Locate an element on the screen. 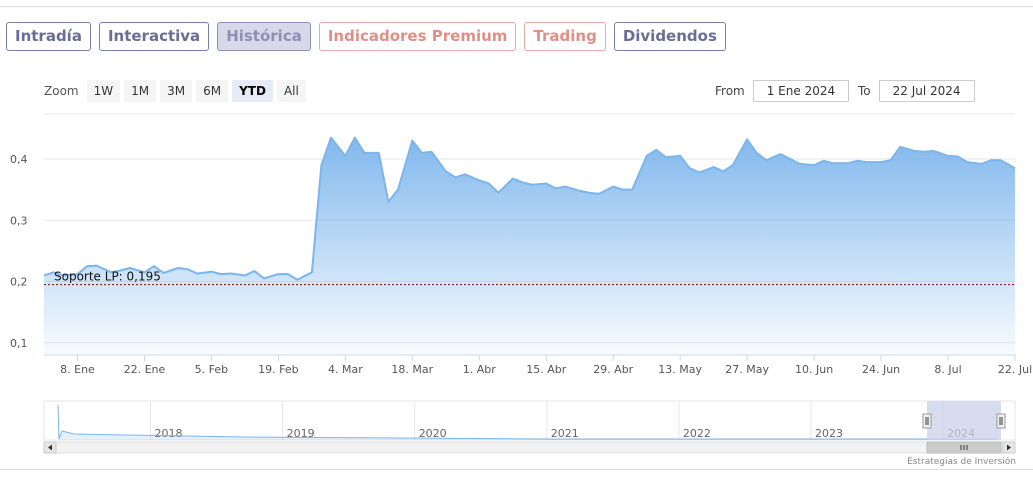 This screenshot has height=477, width=1033. bottom-rule is located at coordinates (516, 469).